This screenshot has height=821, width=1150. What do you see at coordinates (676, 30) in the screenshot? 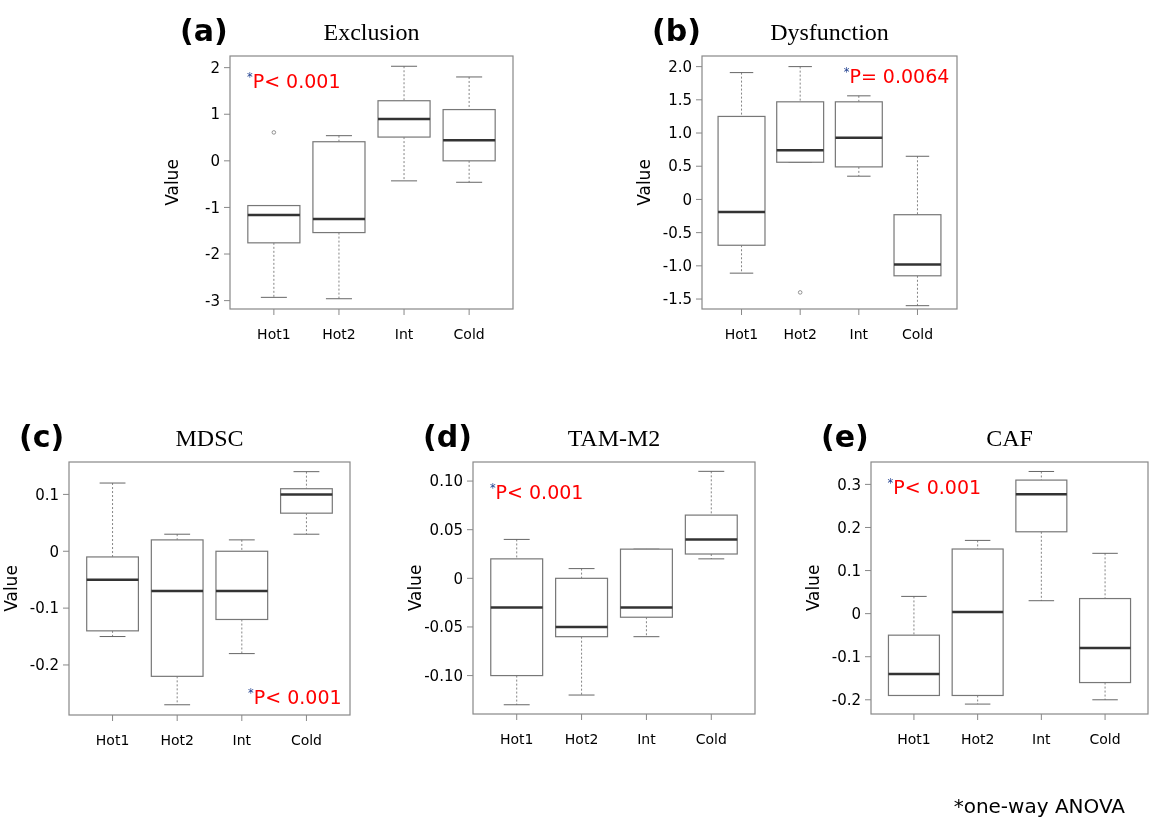
I see `text: (b)` at bounding box center [676, 30].